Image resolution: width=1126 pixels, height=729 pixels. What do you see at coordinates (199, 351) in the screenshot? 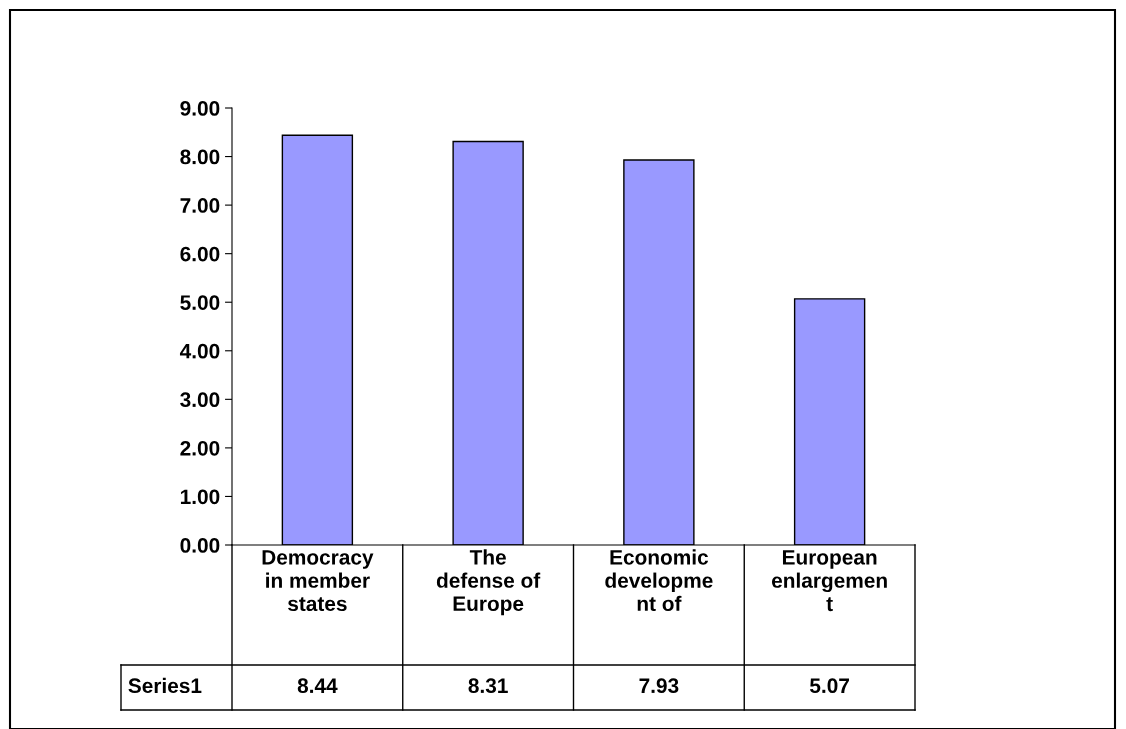
I see `y-tick-label: 4.00` at bounding box center [199, 351].